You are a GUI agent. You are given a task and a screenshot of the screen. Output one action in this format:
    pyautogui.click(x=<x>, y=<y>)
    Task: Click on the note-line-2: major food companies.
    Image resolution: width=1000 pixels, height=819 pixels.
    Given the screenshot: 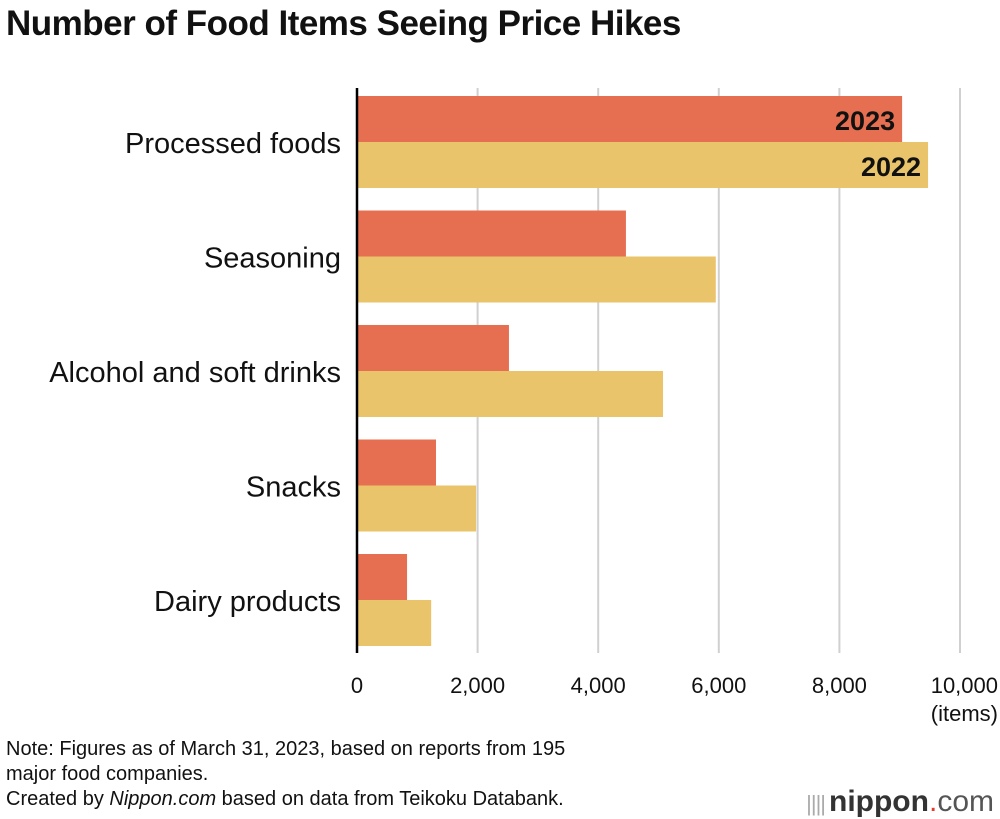 What is the action you would take?
    pyautogui.click(x=107, y=774)
    